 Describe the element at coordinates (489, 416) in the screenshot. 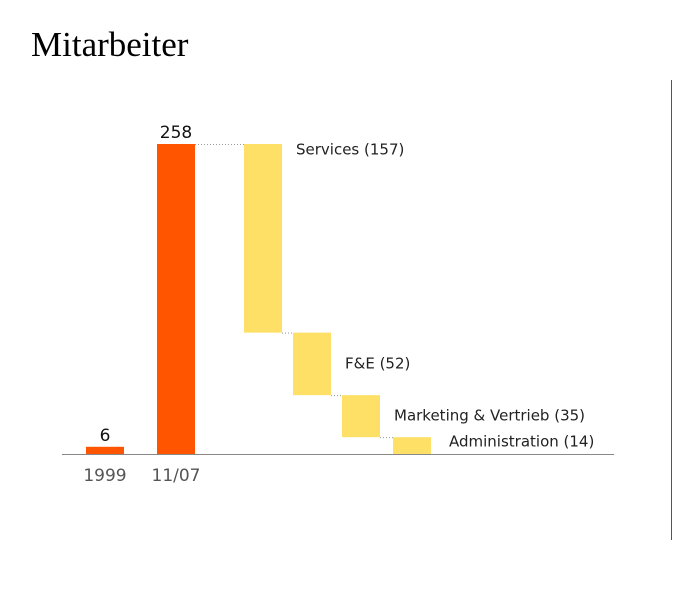

I see `segment-label: Marketing & Vertrieb (35)` at that location.